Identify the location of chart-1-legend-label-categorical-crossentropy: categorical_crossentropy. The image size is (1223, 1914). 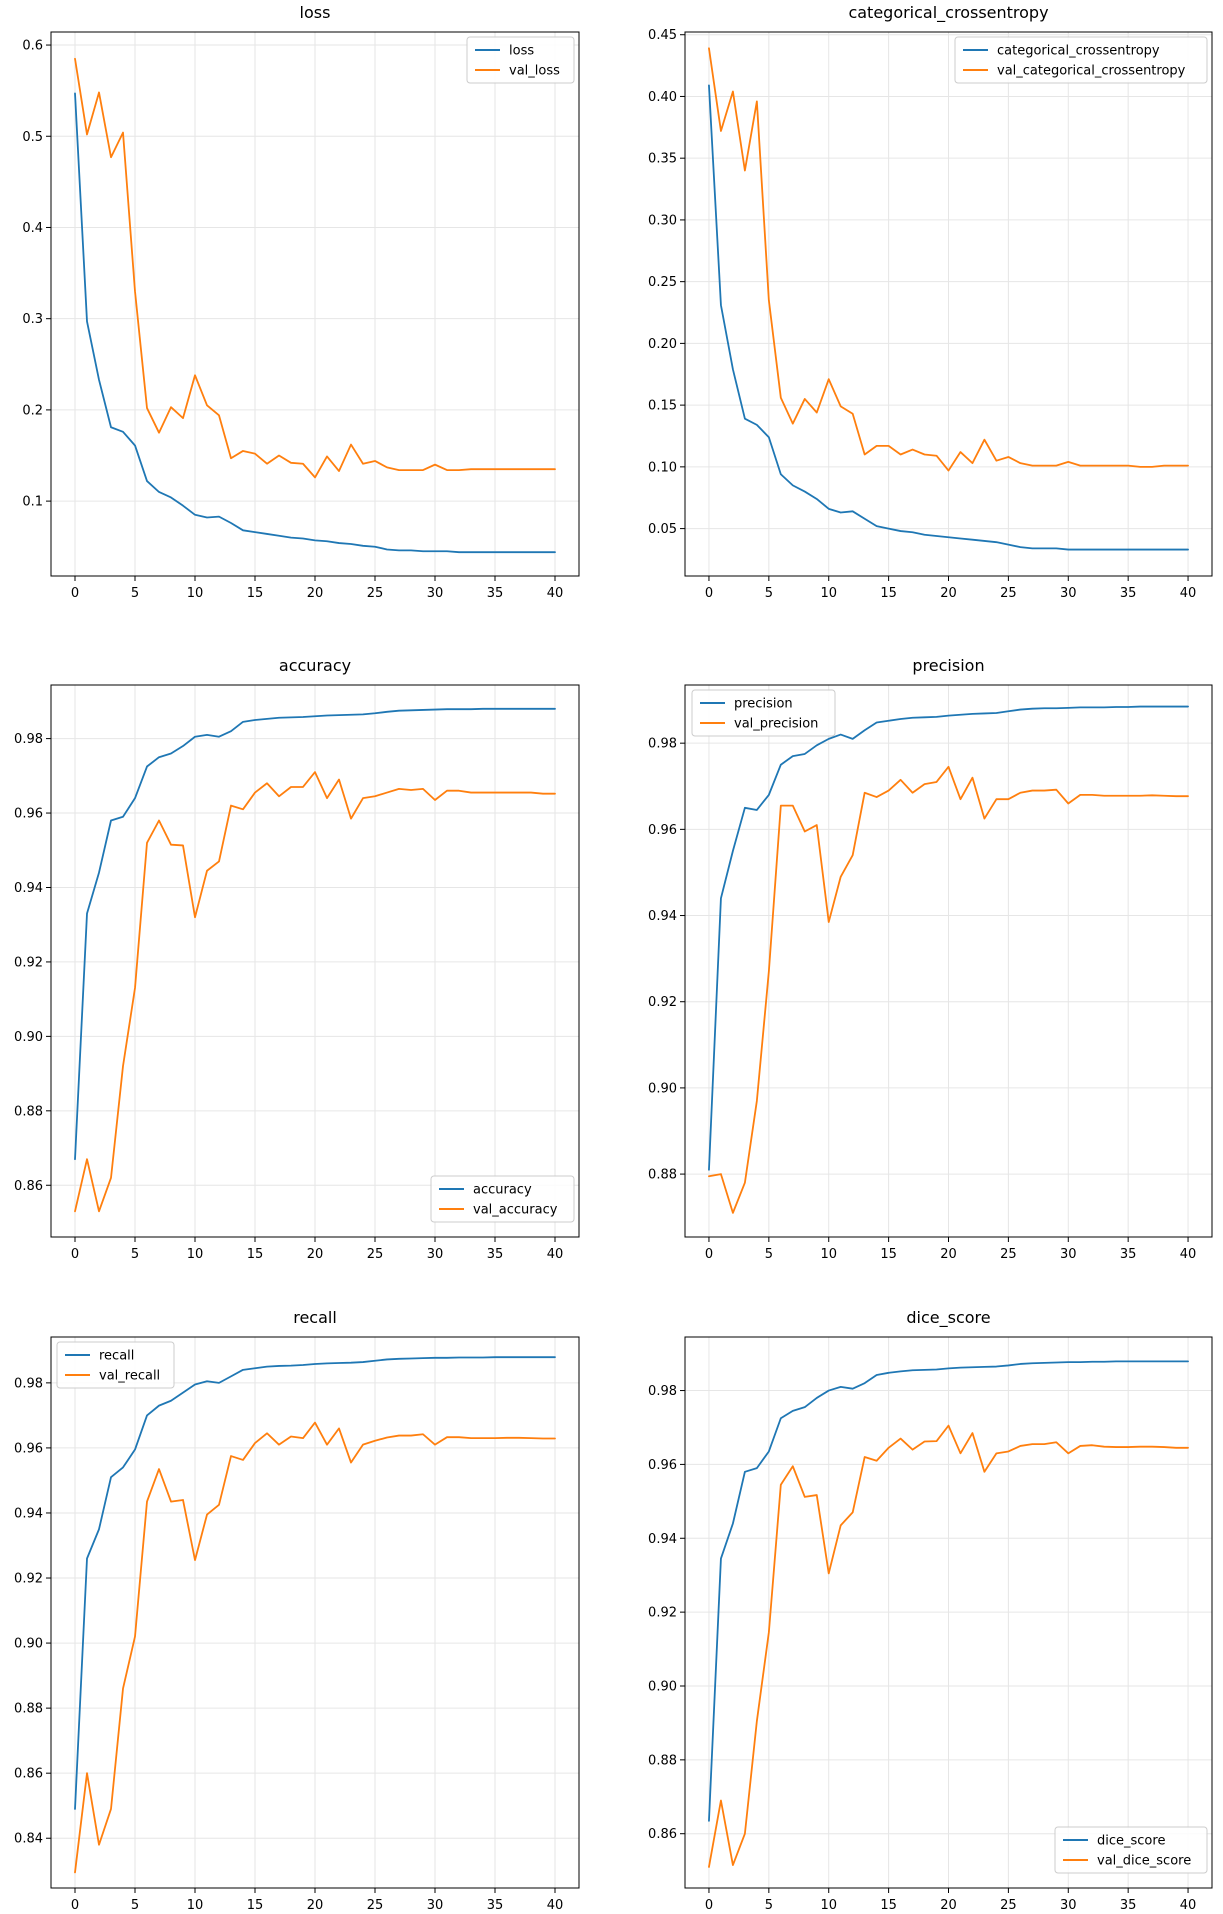
(1078, 51).